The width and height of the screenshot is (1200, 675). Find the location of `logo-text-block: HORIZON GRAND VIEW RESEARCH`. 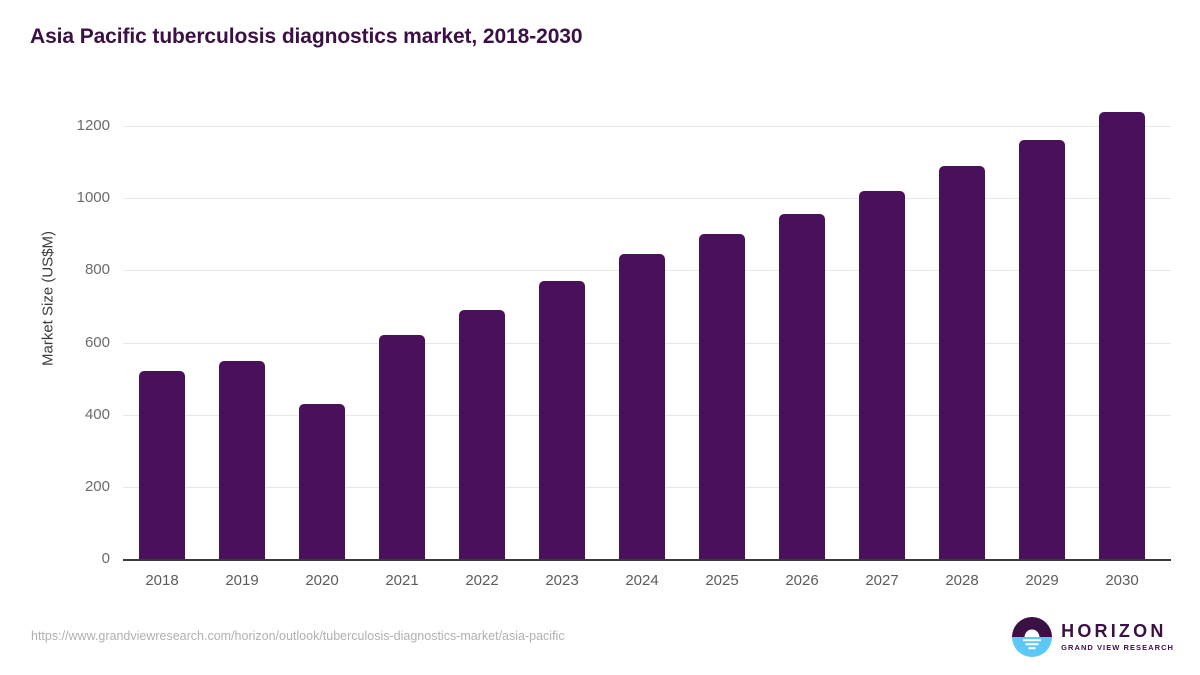

logo-text-block: HORIZON GRAND VIEW RESEARCH is located at coordinates (1117, 637).